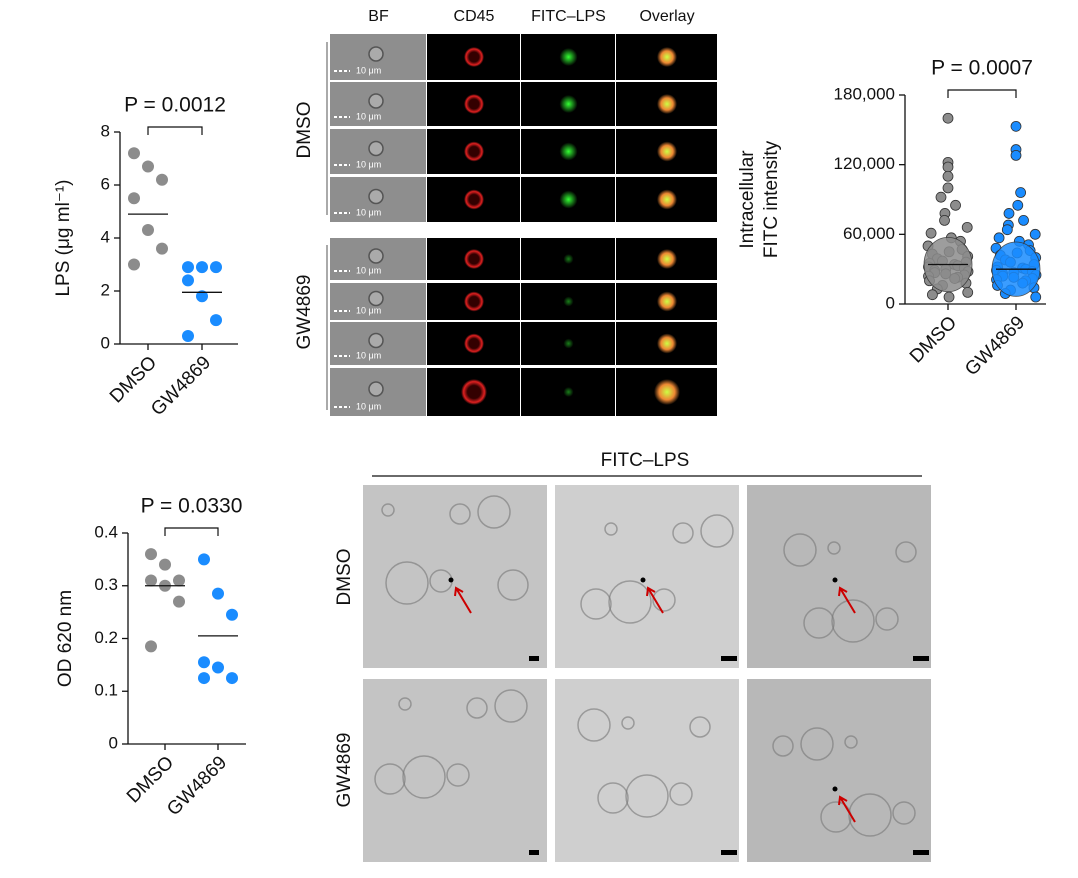  I want to click on y-axis-label: OD 620 nm, so click(65, 638).